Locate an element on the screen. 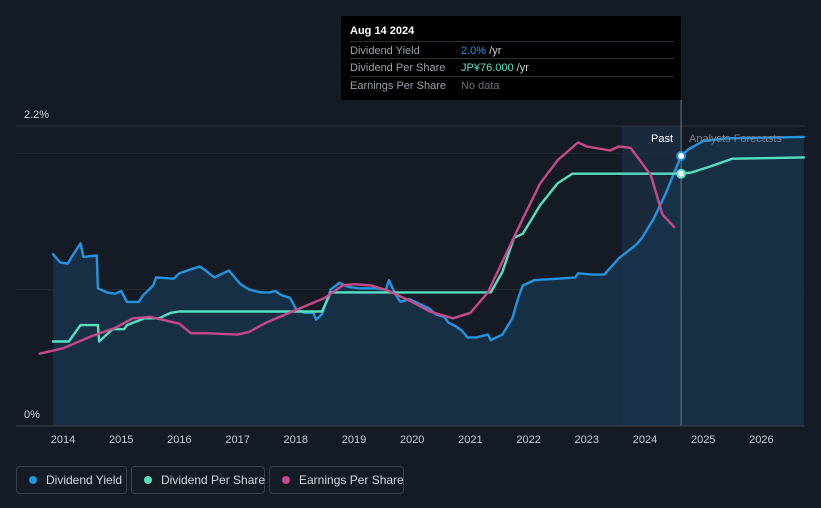 The width and height of the screenshot is (821, 508). past-label: Past is located at coordinates (662, 139).